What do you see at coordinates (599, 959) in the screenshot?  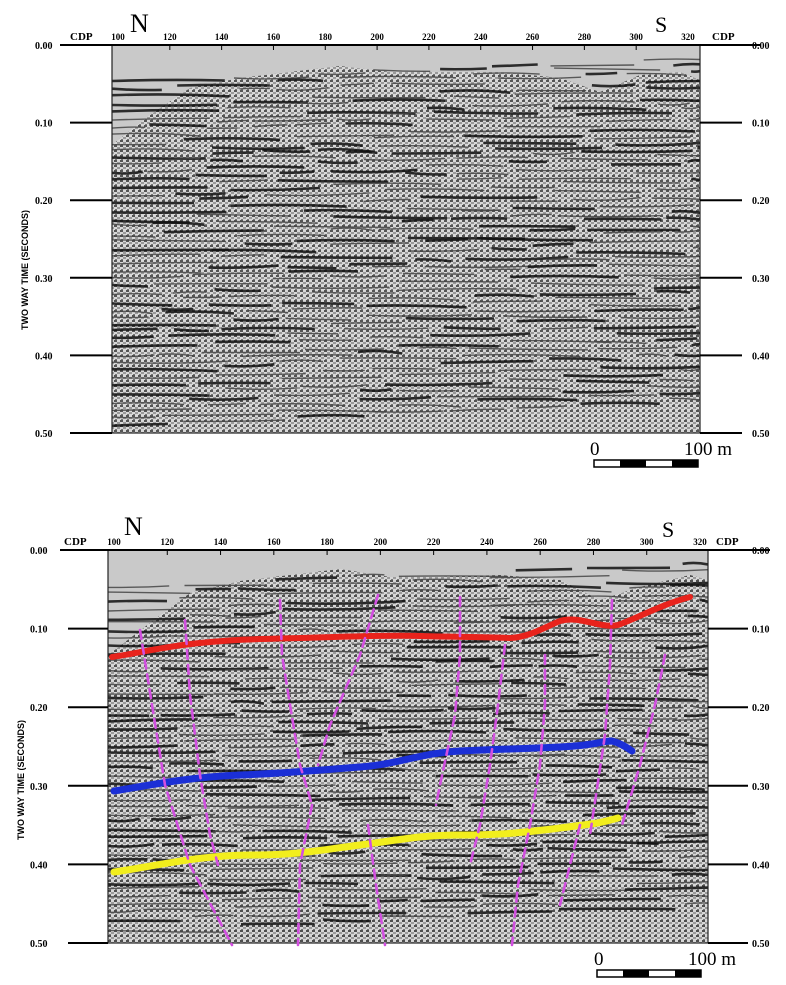 I see `scale-bar-start: 0` at bounding box center [599, 959].